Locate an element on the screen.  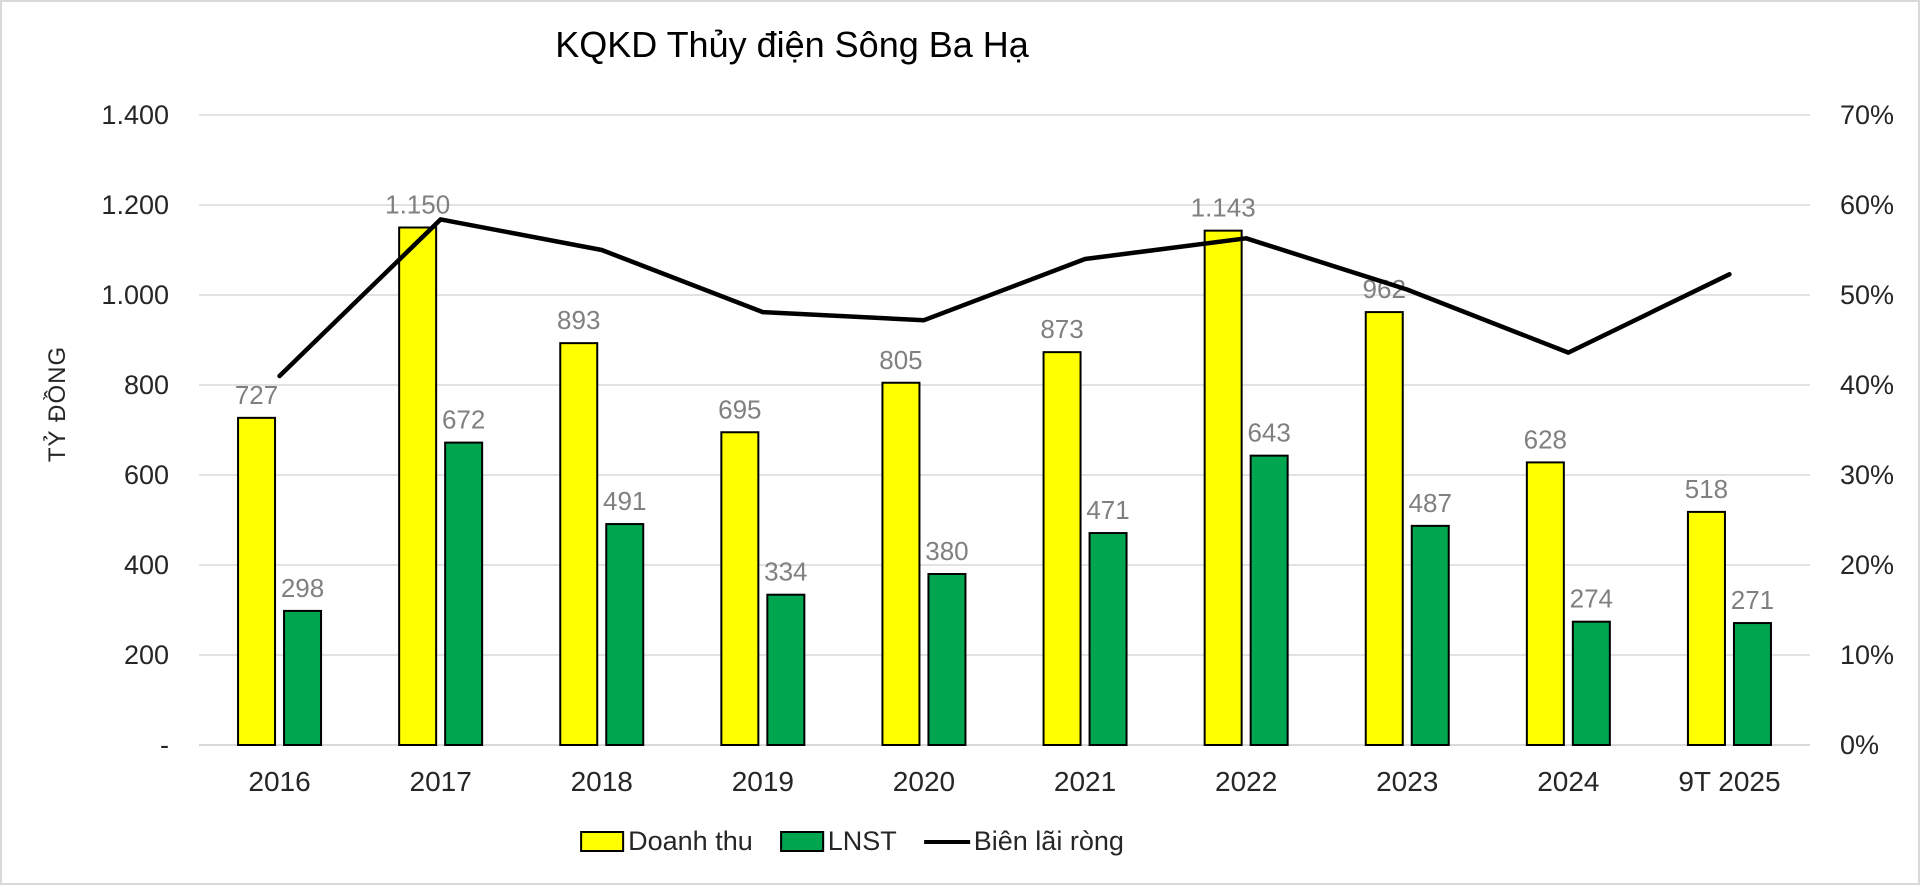
bar-lnst-2022 is located at coordinates (1269, 600).